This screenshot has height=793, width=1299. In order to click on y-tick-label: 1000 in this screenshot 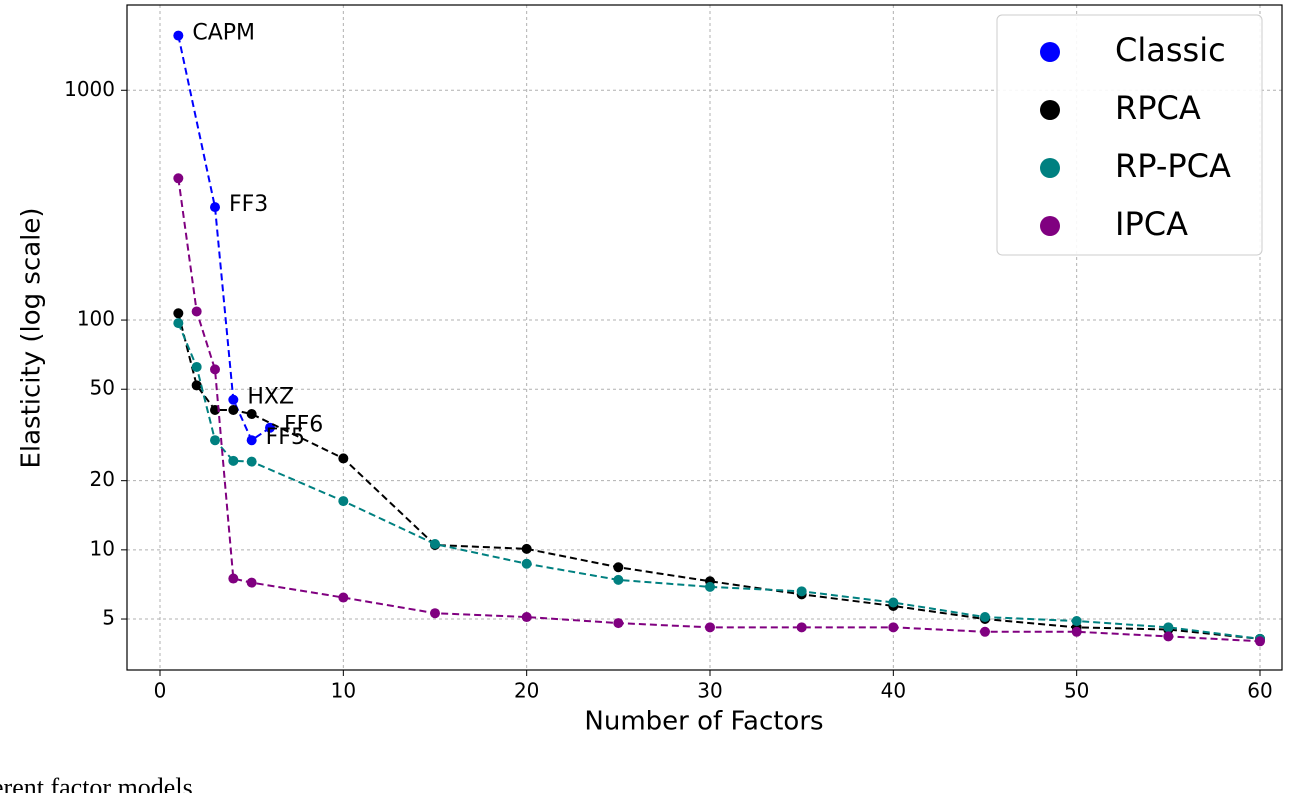, I will do `click(89, 89)`.